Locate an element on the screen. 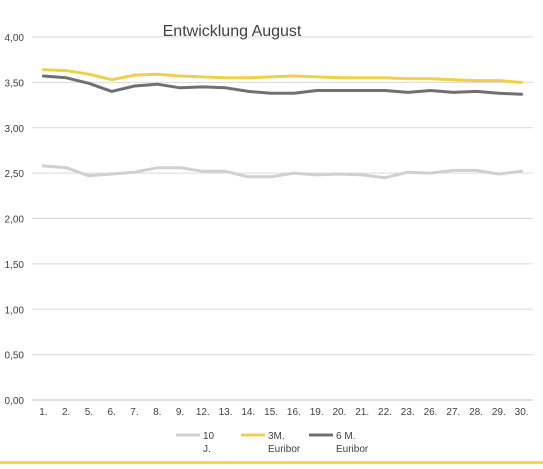 The image size is (543, 469). series-line-3m-euribor is located at coordinates (282, 76).